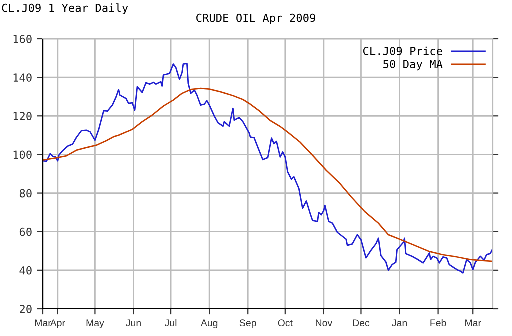 This screenshot has width=512, height=336. I want to click on x-tick-label: Jul, so click(170, 323).